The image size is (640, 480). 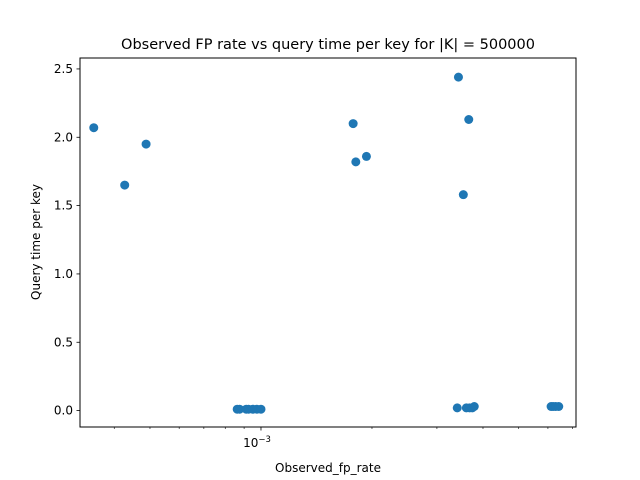 What do you see at coordinates (328, 468) in the screenshot?
I see `x-axis-label: Observed_fp_rate` at bounding box center [328, 468].